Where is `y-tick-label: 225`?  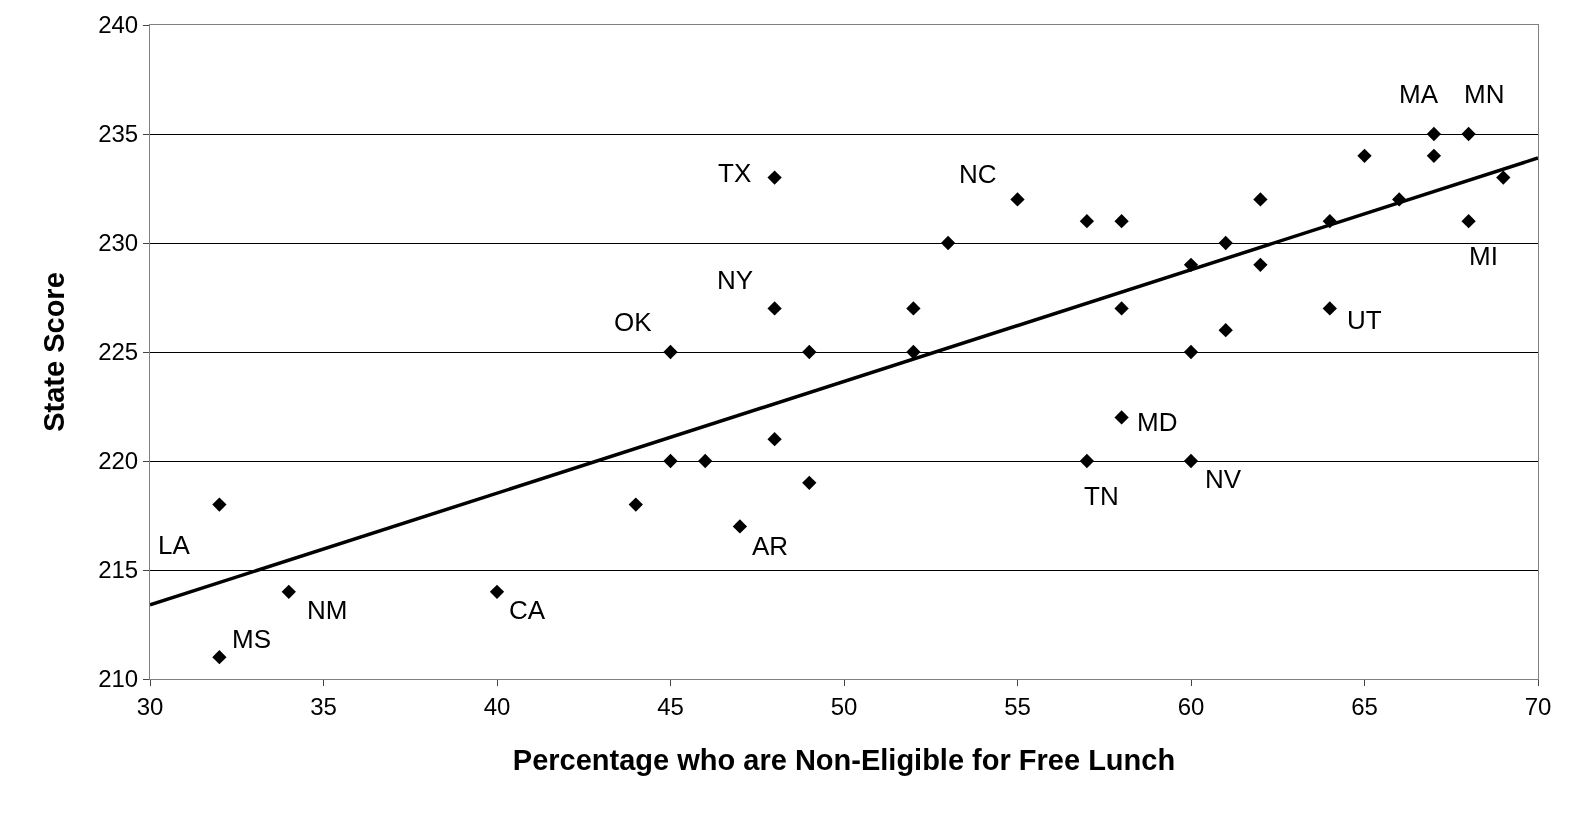
y-tick-label: 225 is located at coordinates (118, 352).